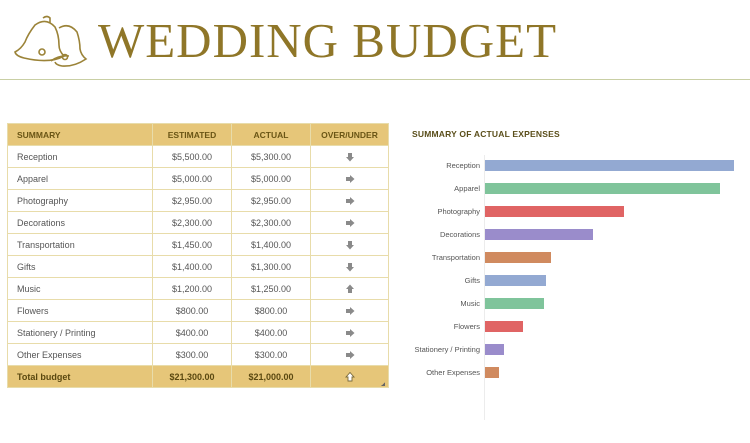 The height and width of the screenshot is (443, 750). What do you see at coordinates (192, 178) in the screenshot?
I see `estimated-cell: $5,000.00` at bounding box center [192, 178].